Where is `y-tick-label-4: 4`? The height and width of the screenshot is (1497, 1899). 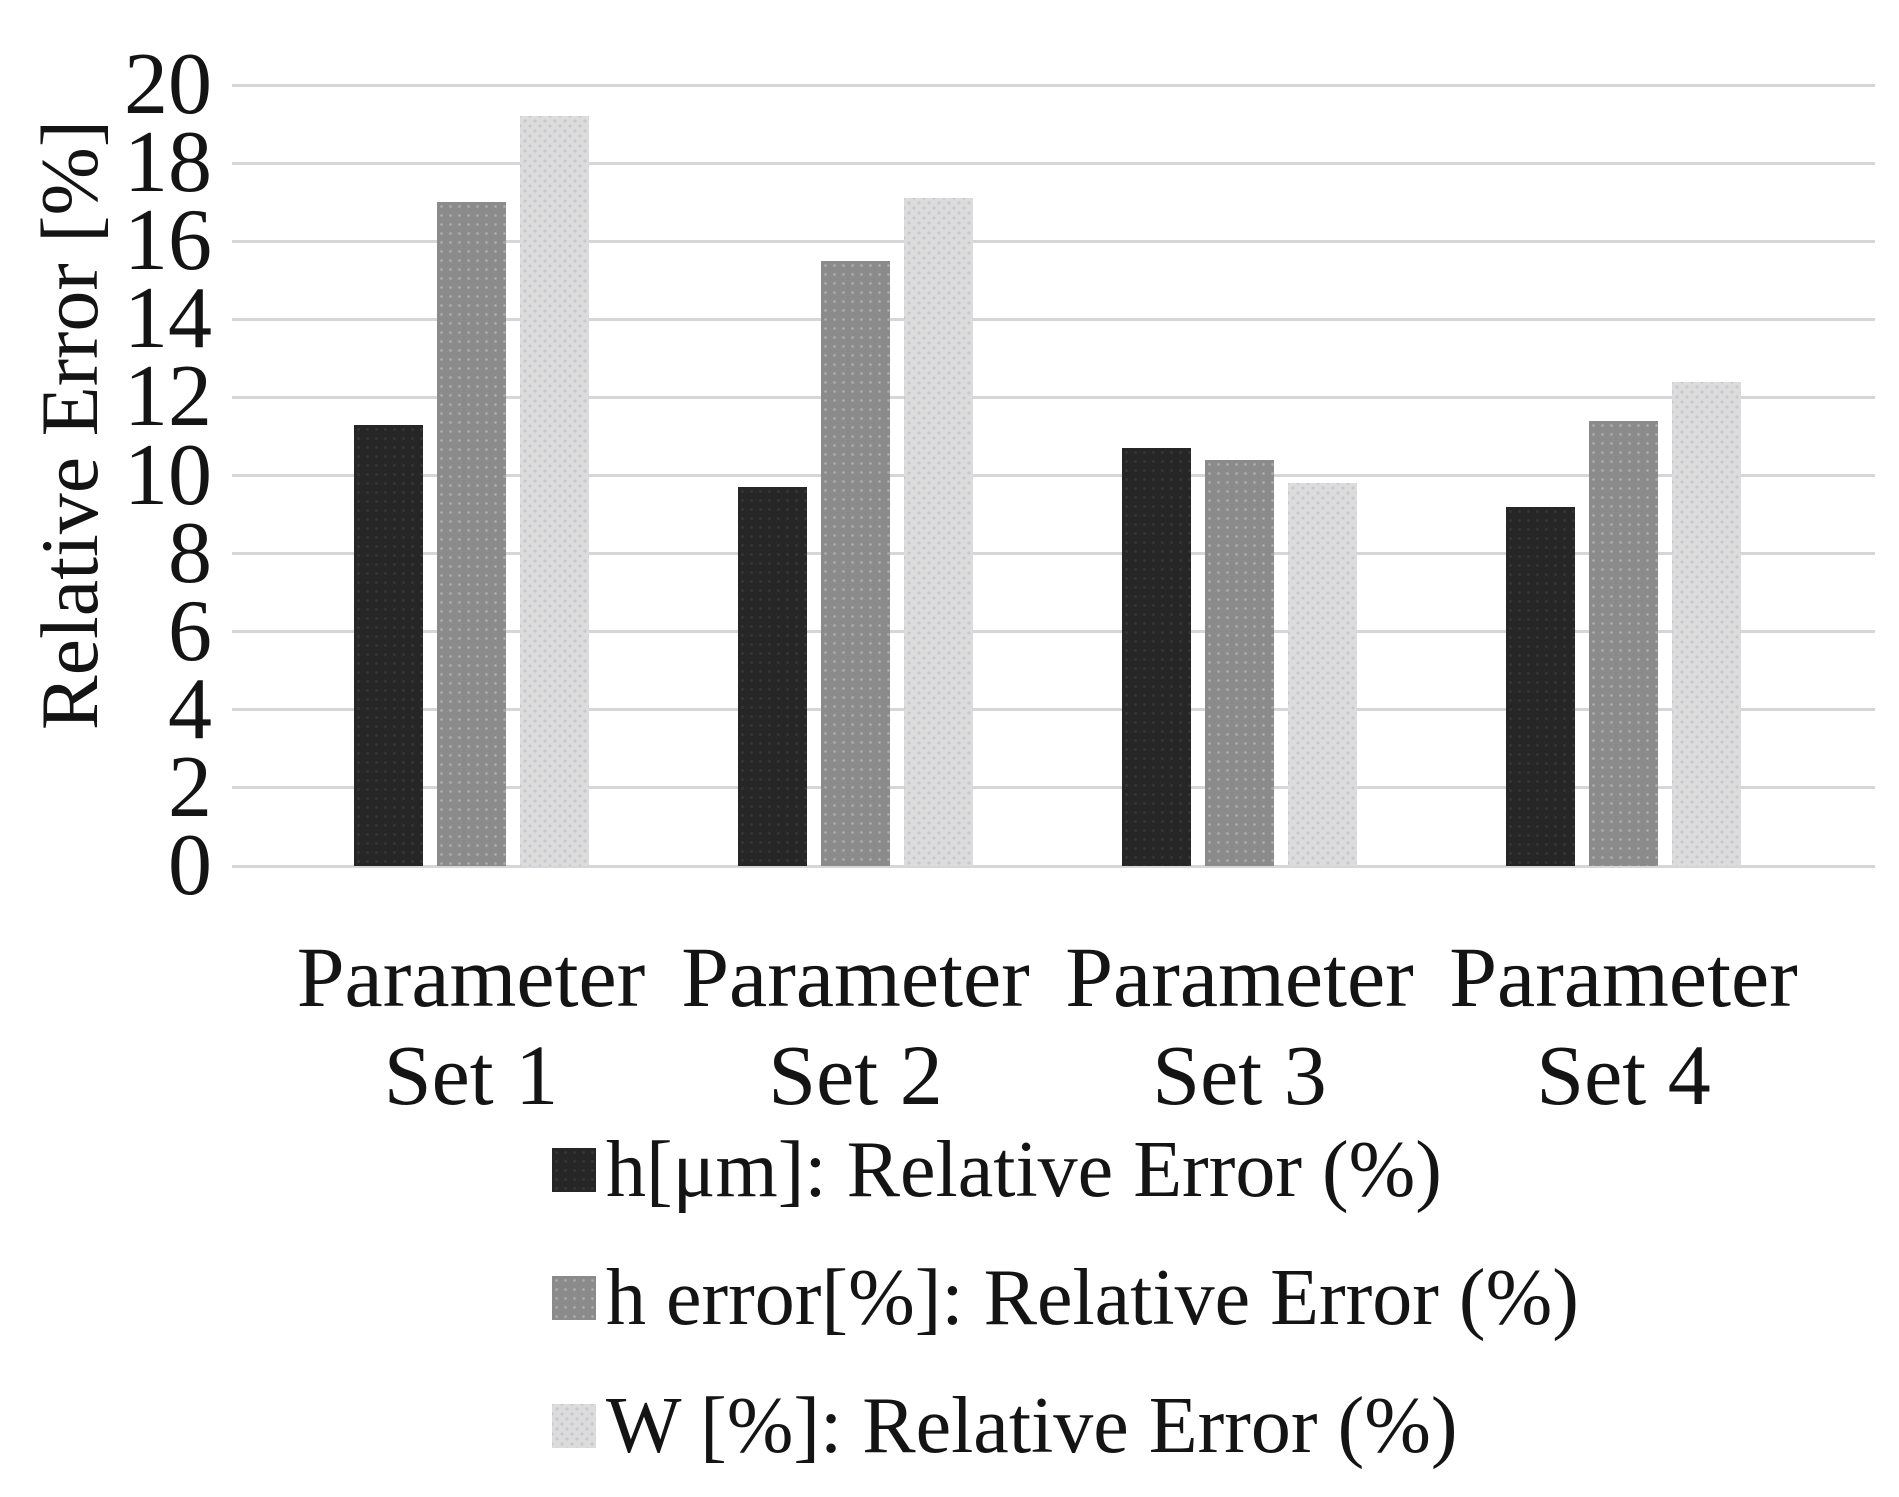
y-tick-label-4: 4 is located at coordinates (190, 709).